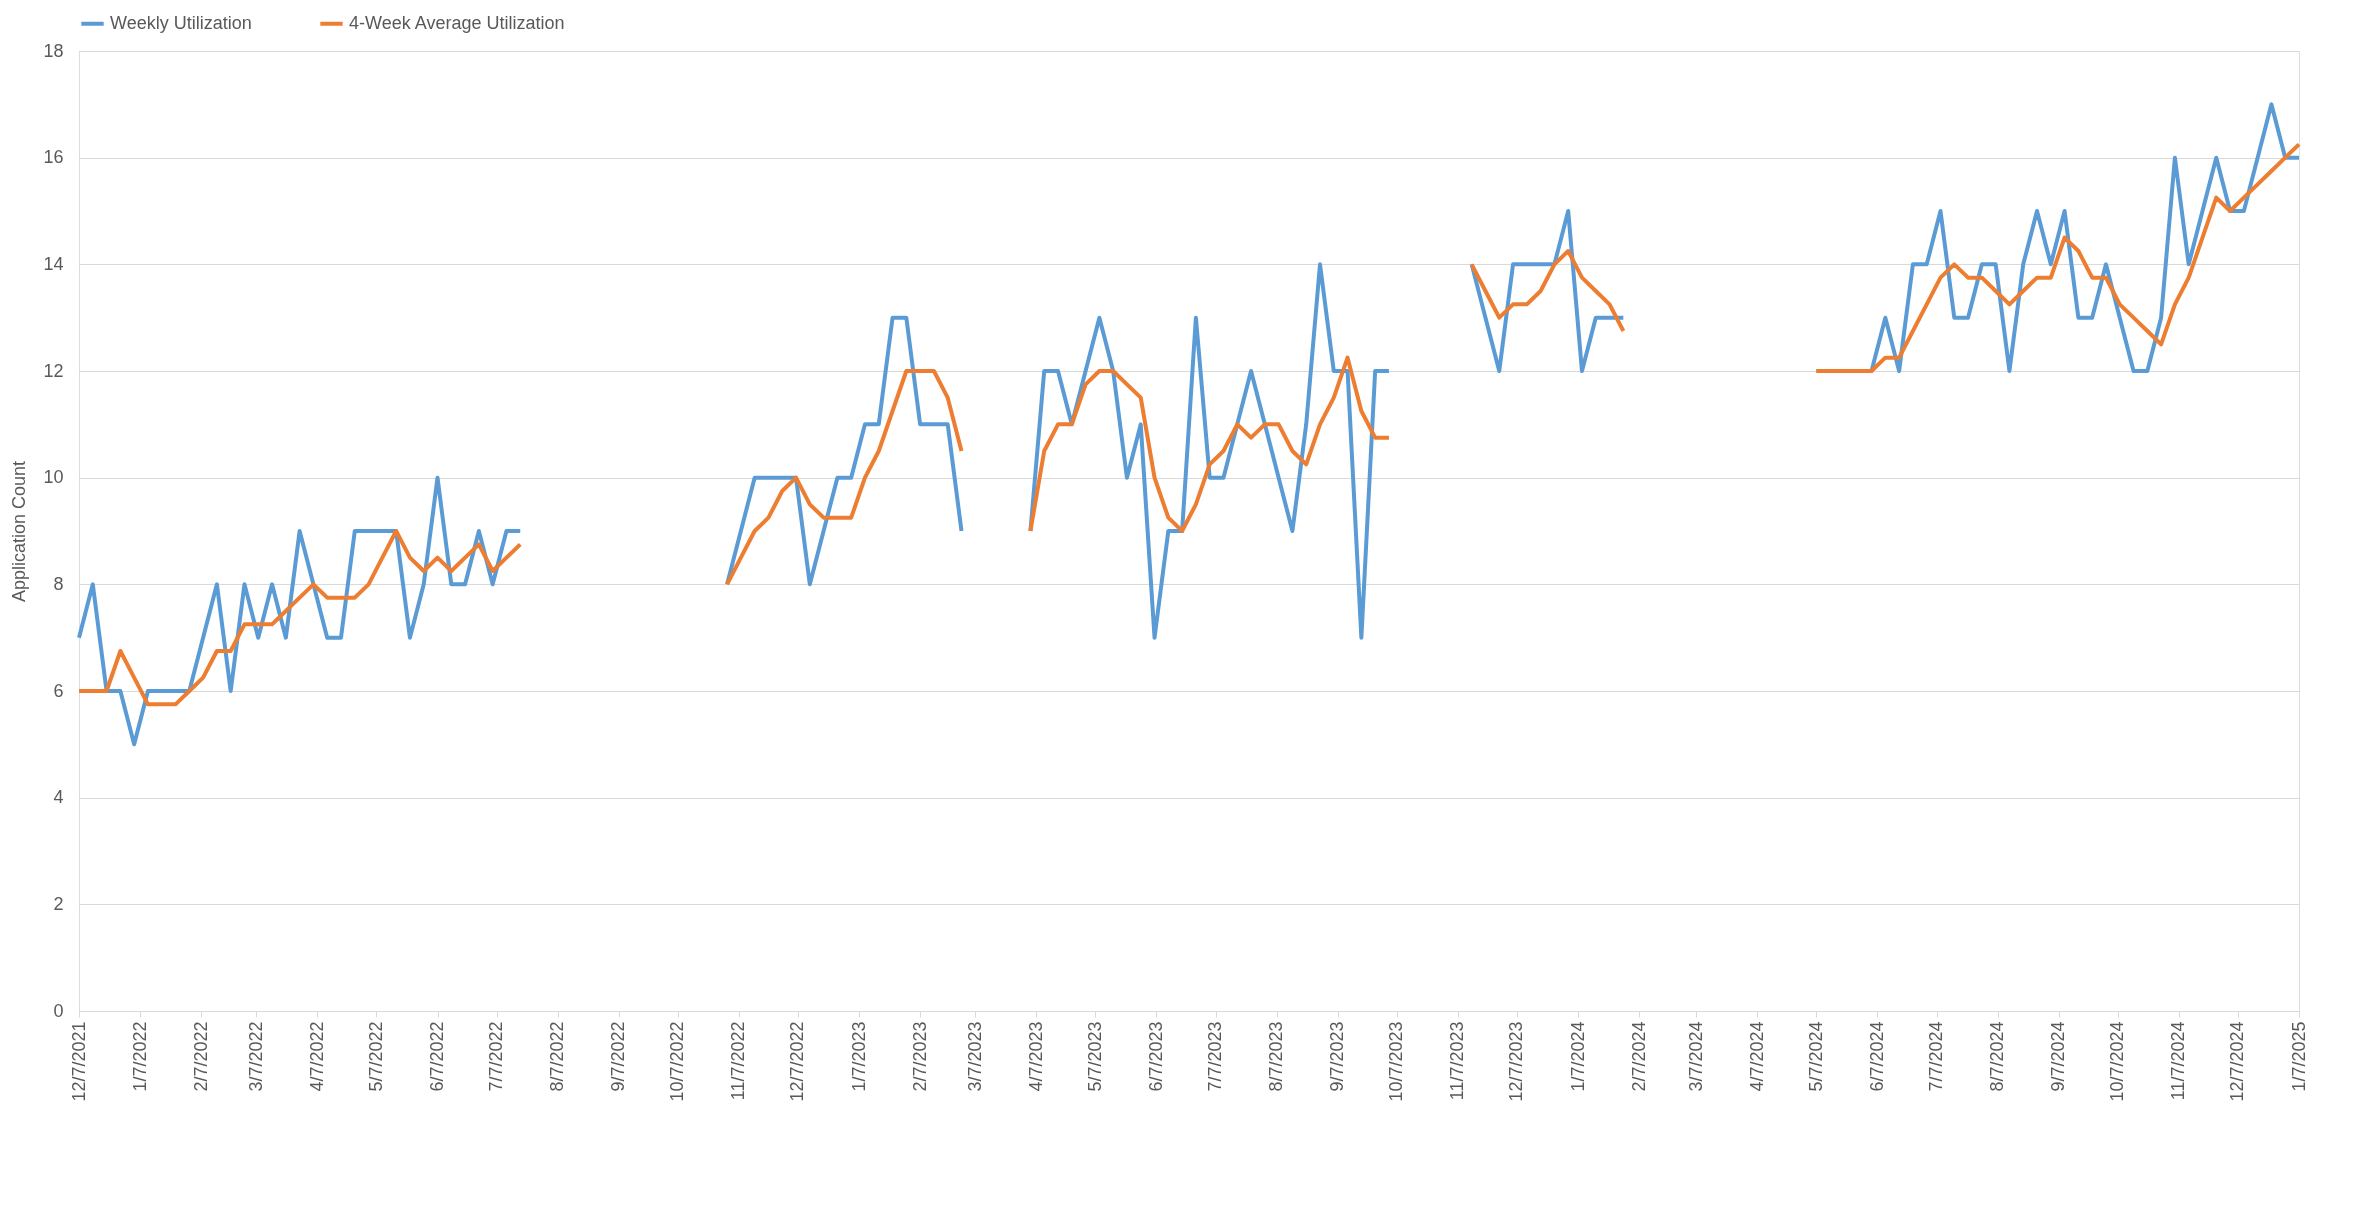 The width and height of the screenshot is (2375, 1219). Describe the element at coordinates (2237, 1061) in the screenshot. I see `x-tick-label: 12/7/2024` at that location.